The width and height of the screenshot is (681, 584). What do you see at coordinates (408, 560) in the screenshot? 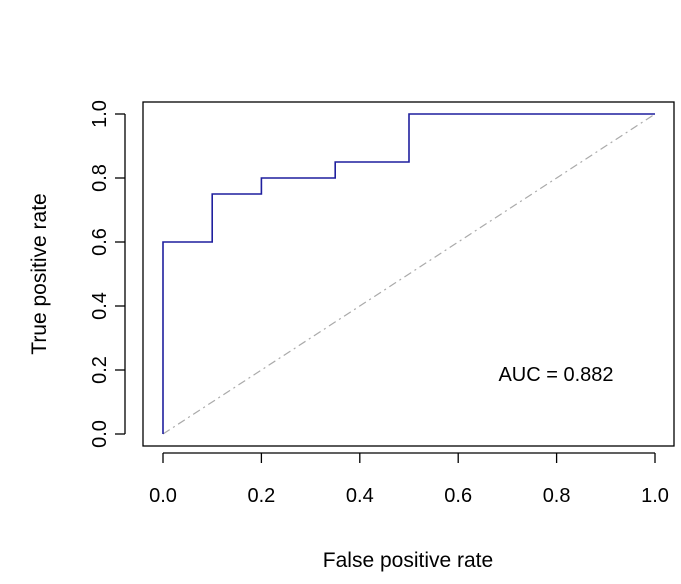
I see `x-axis-label: False positive rate` at bounding box center [408, 560].